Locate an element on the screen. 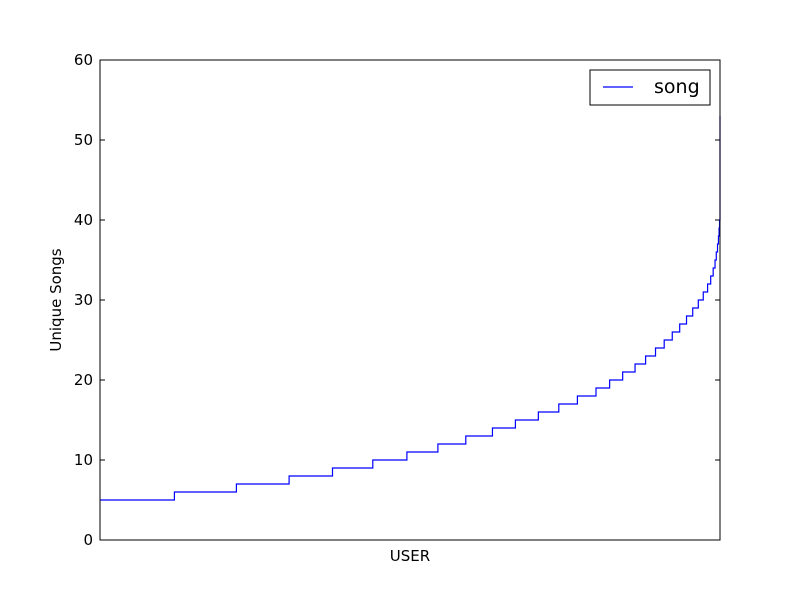 The image size is (800, 600). y-tick-label: 60 is located at coordinates (83, 60).